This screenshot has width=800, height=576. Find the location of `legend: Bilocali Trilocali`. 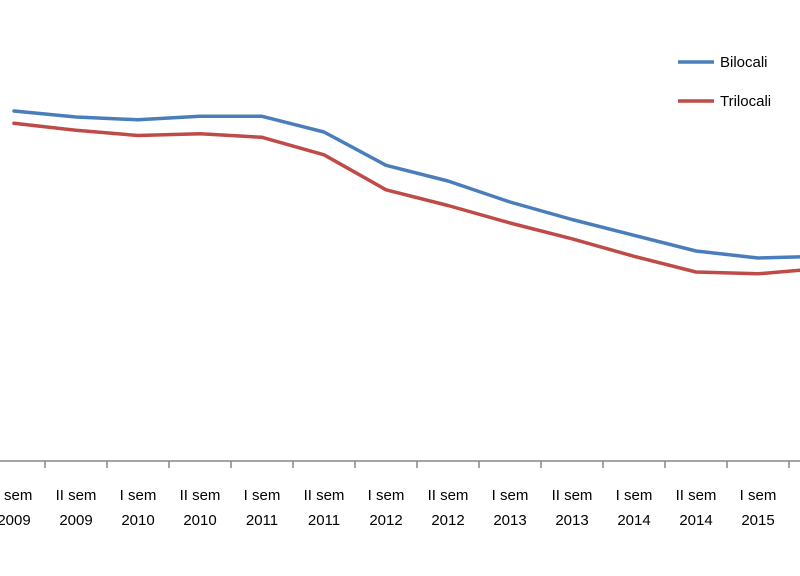

legend: Bilocali Trilocali is located at coordinates (724, 82).